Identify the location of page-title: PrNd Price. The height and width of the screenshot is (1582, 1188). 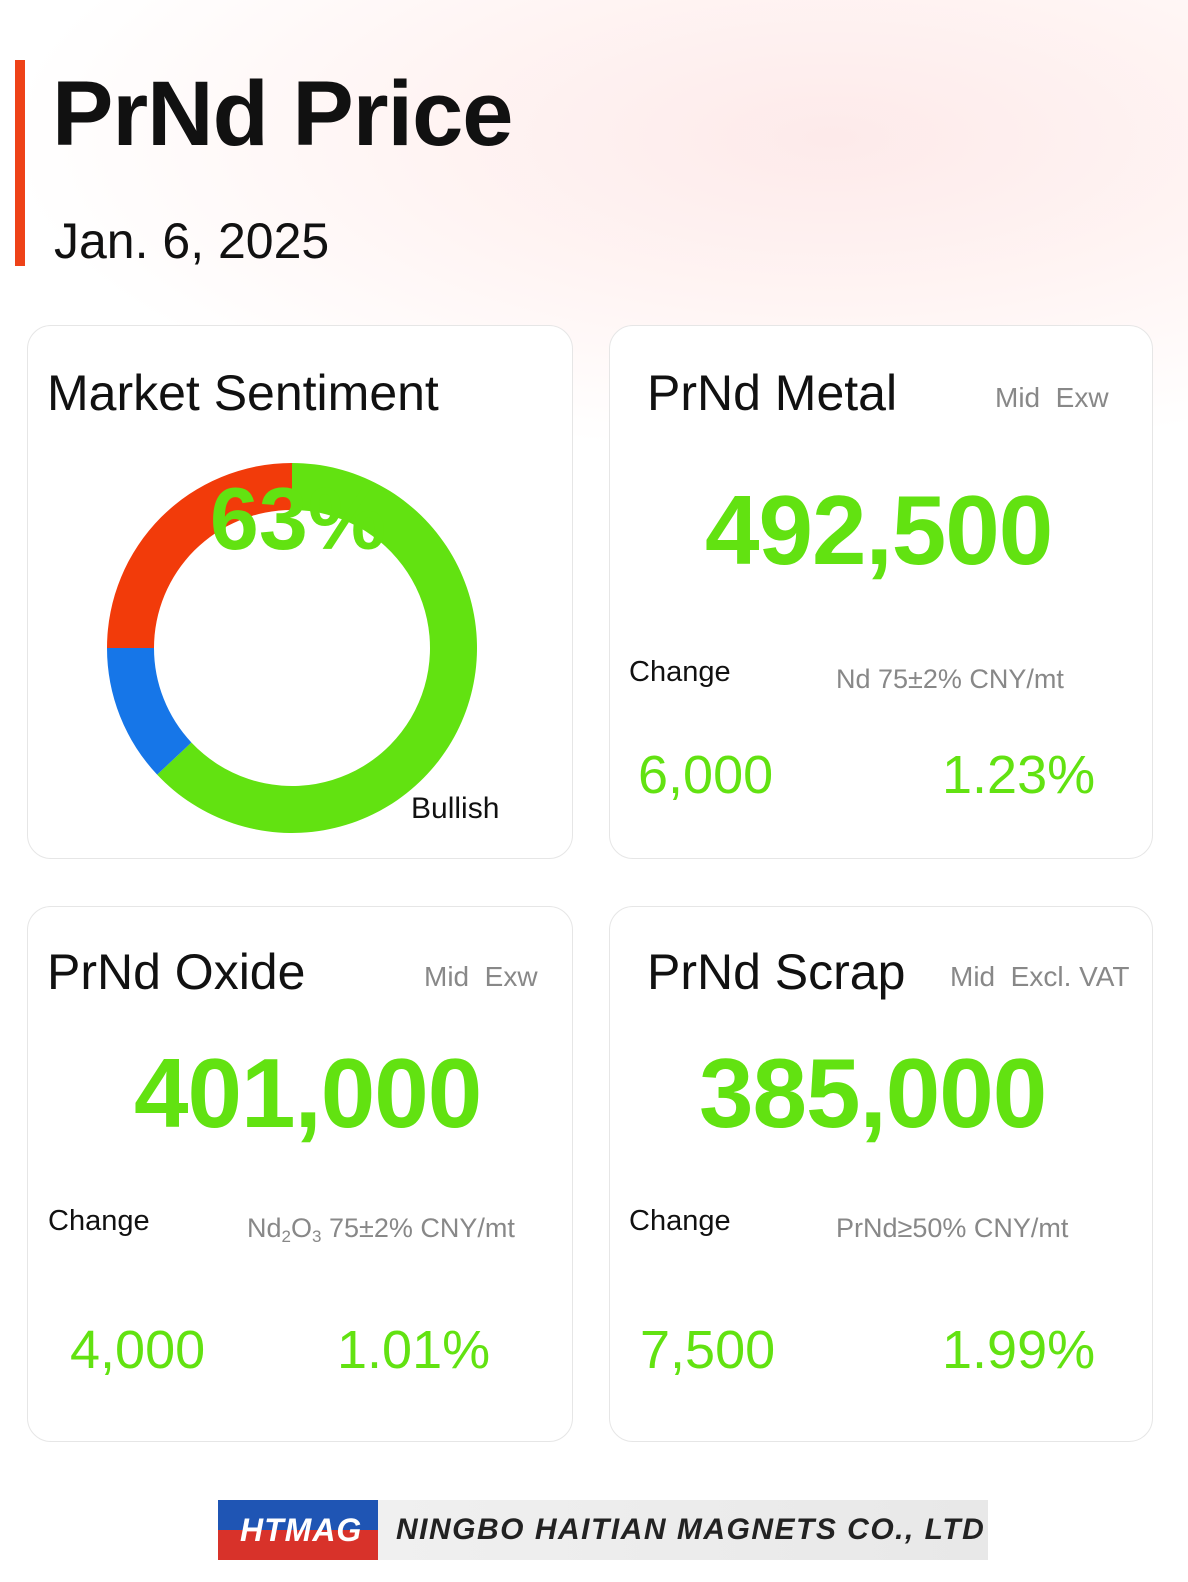
(282, 114).